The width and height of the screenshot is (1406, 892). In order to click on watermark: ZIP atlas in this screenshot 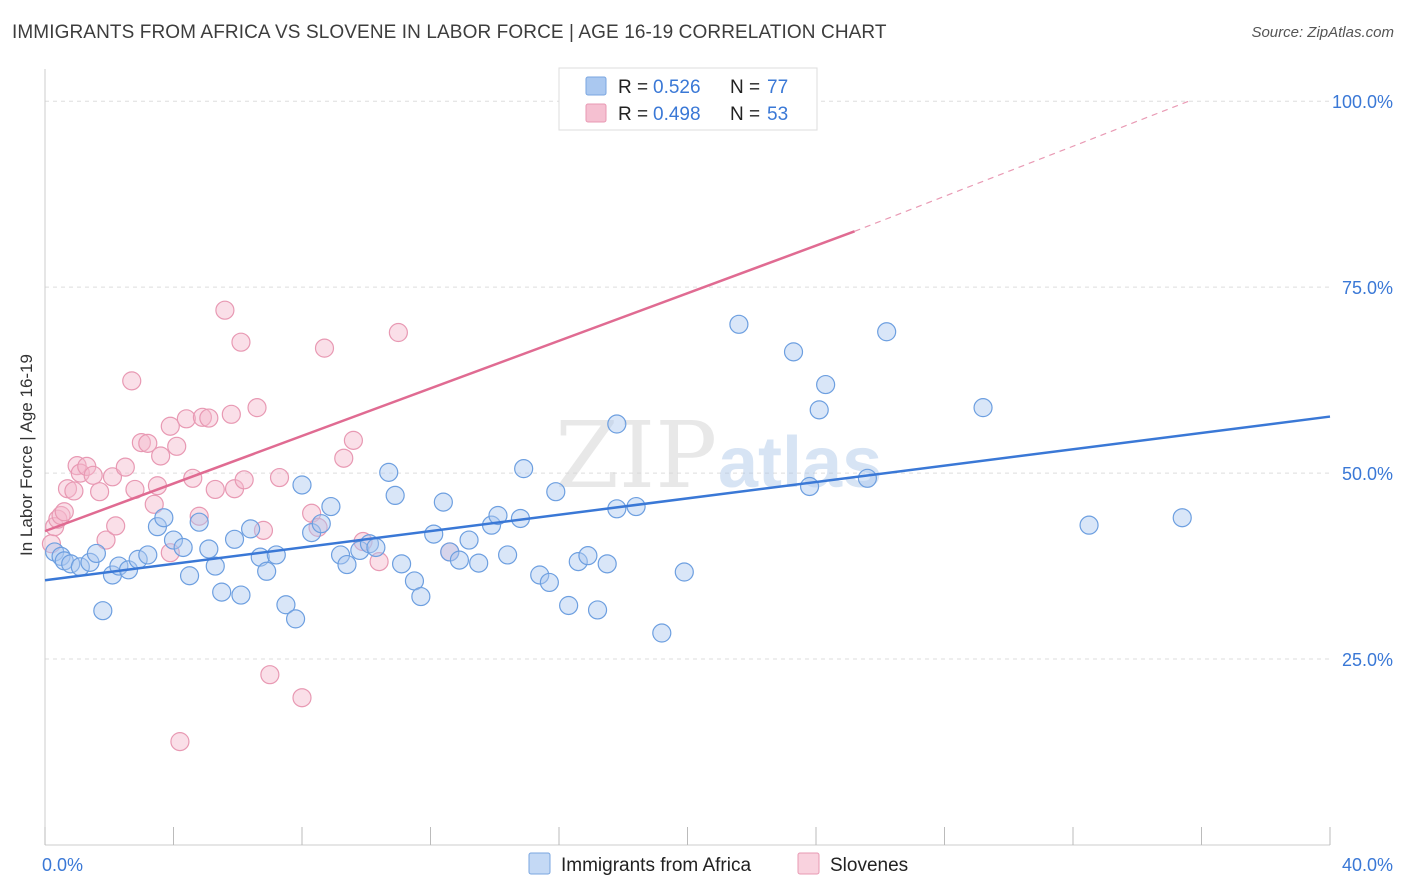, I will do `click(718, 455)`.